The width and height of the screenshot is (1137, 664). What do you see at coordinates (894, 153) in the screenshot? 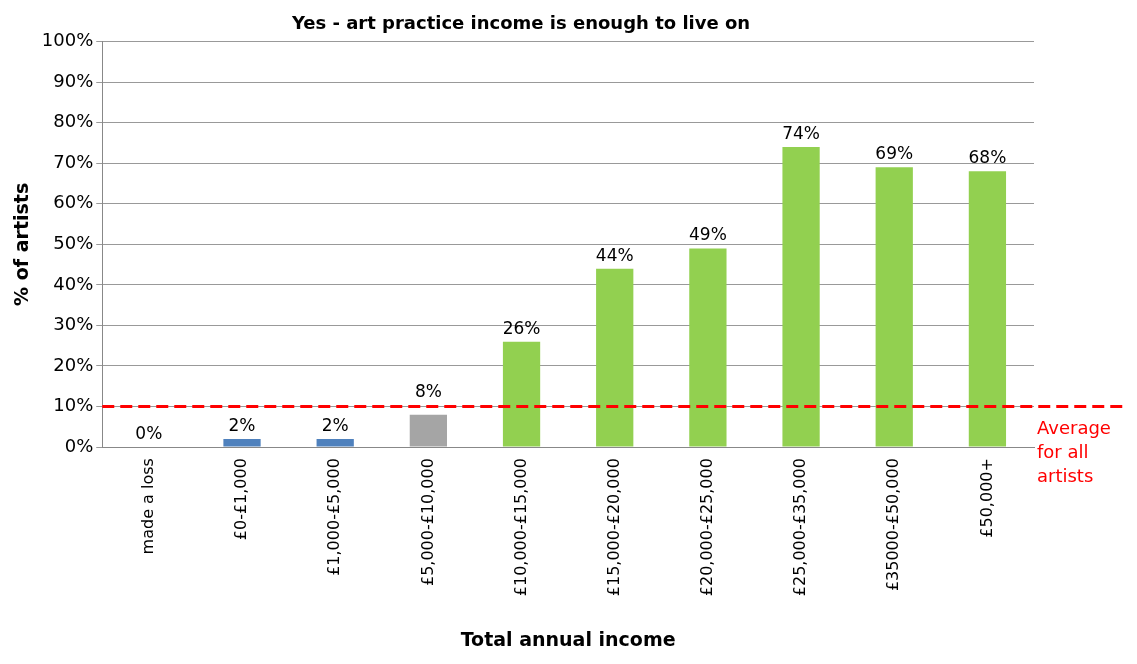
I see `data-label: 69%` at bounding box center [894, 153].